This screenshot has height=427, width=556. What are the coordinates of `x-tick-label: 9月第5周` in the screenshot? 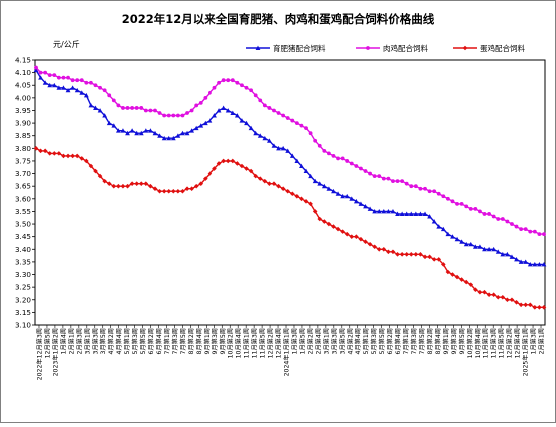 It's located at (223, 341).